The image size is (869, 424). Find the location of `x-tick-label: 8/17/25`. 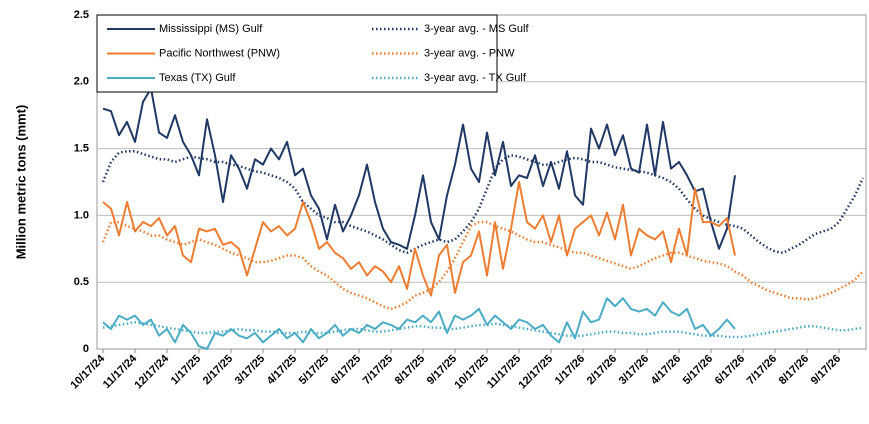

x-tick-label: 8/17/25 is located at coordinates (410, 370).